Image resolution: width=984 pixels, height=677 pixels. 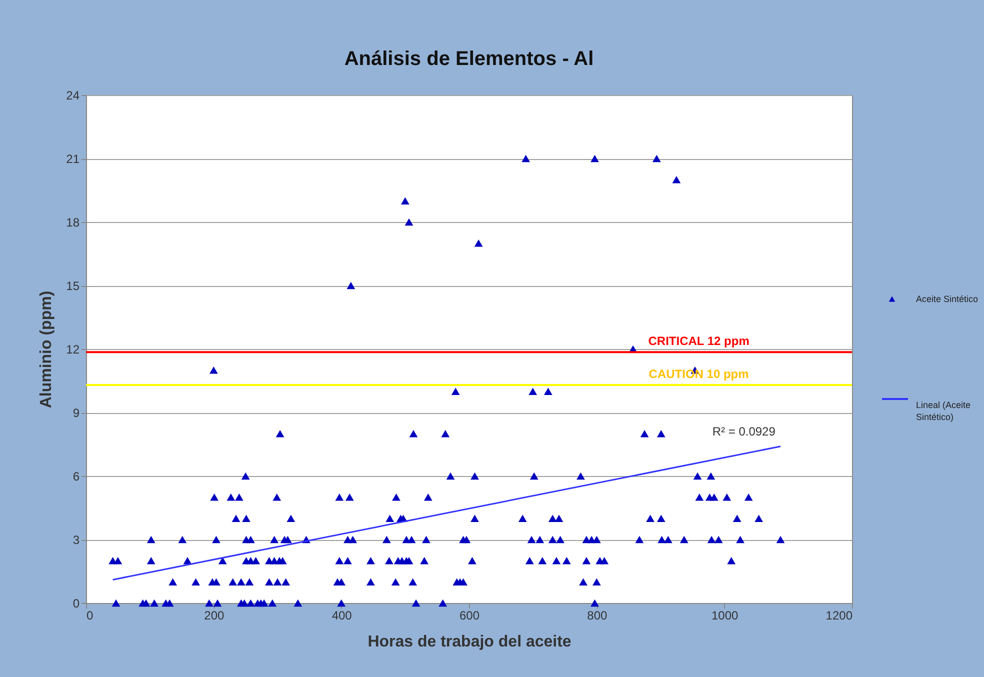 What do you see at coordinates (698, 373) in the screenshot?
I see `ref-line-label: CAUTION 10 ppm` at bounding box center [698, 373].